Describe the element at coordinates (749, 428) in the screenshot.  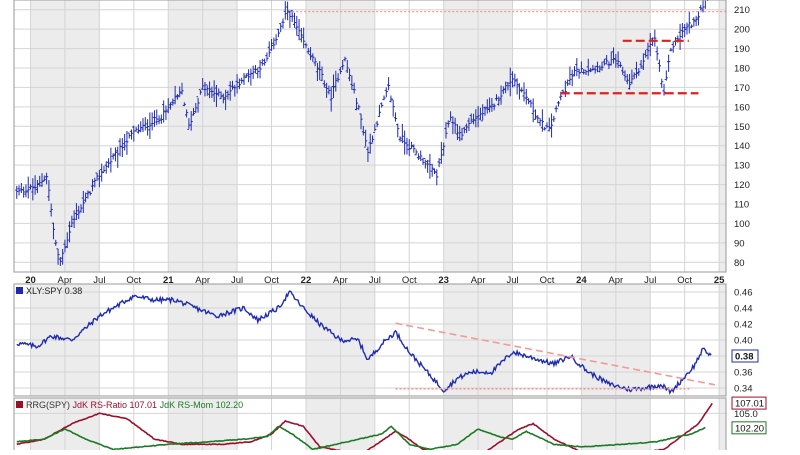
I see `rrg-value-tag` at that location.